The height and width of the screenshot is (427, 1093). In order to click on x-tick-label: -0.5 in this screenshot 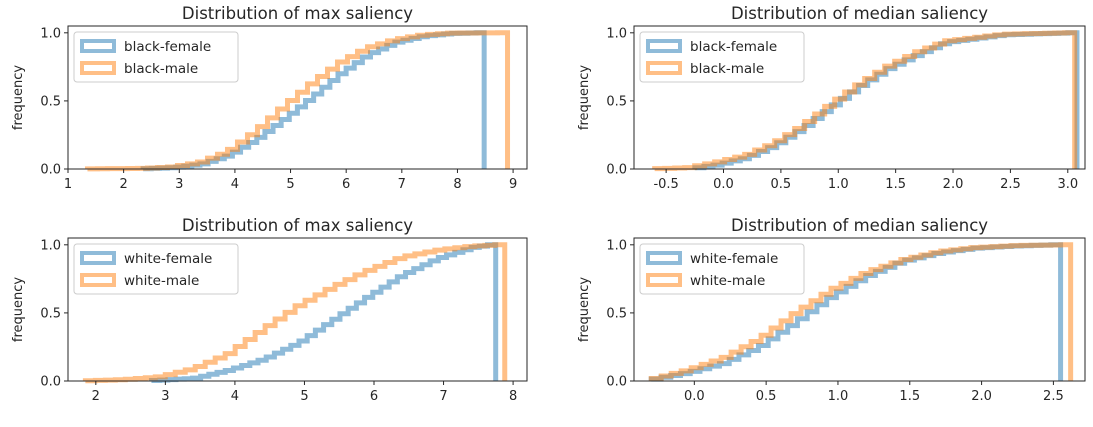, I will do `click(665, 184)`.